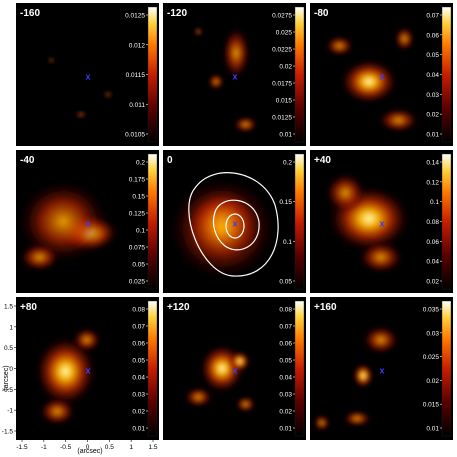  Describe the element at coordinates (30, 13) in the screenshot. I see `velocity-label: -160` at that location.